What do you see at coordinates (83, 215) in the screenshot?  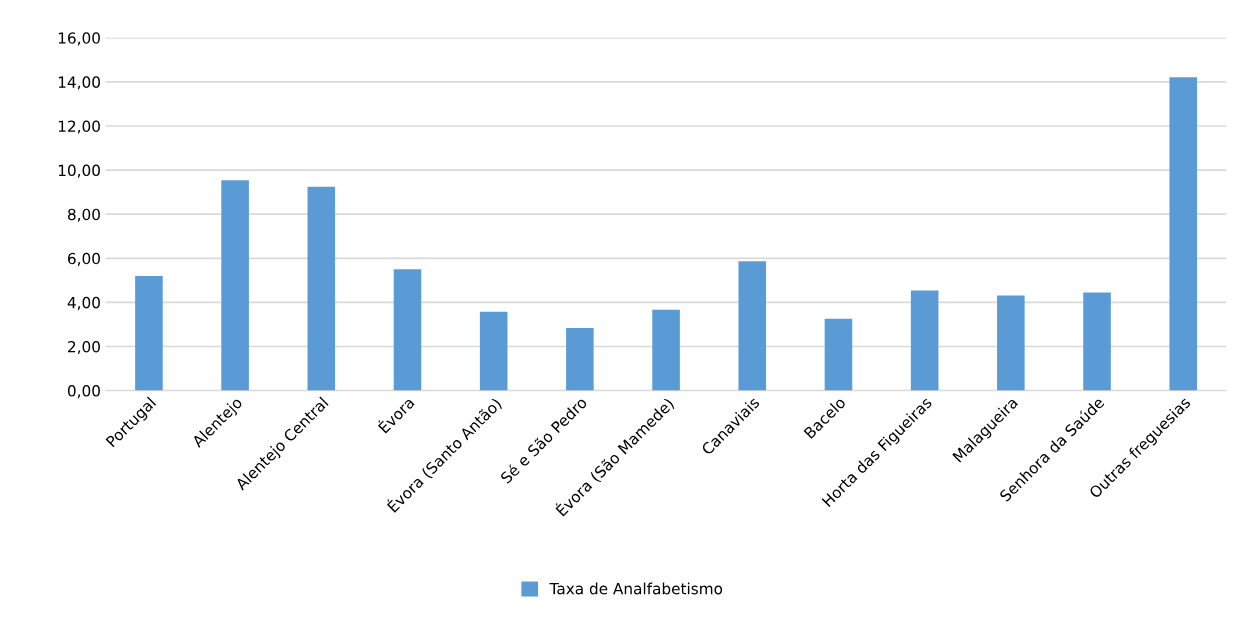 I see `y-tick-label: 8,00` at bounding box center [83, 215].